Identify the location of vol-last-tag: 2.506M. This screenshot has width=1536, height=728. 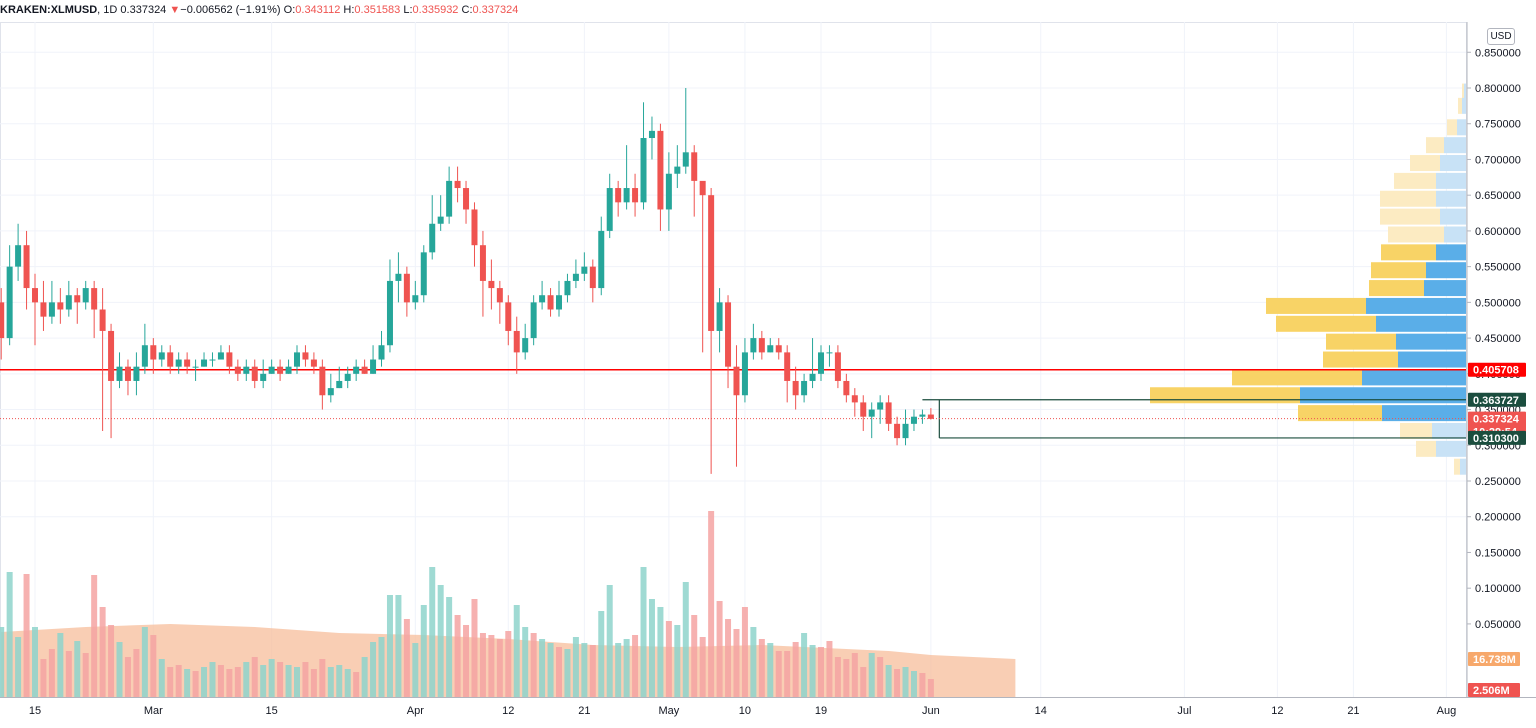
(1491, 691).